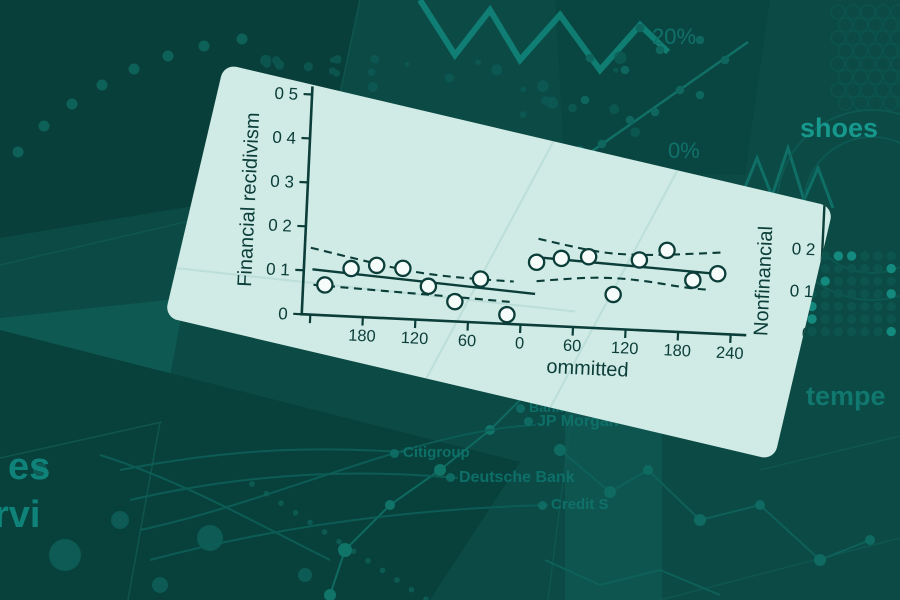  What do you see at coordinates (801, 291) in the screenshot?
I see `y-right-tick-label: 0 1` at bounding box center [801, 291].